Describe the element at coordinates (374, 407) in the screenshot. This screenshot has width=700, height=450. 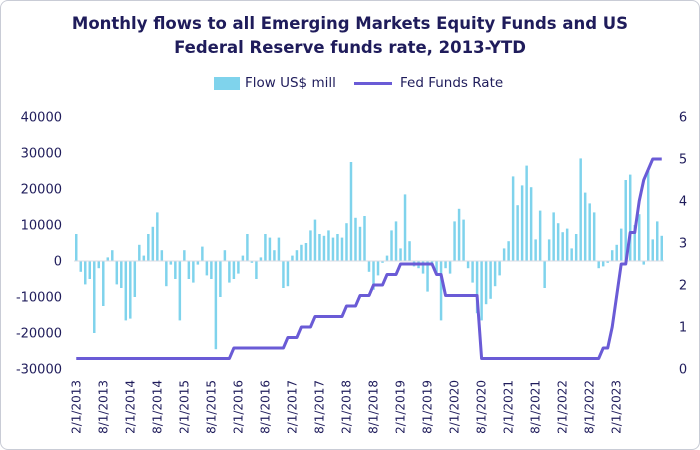
I see `x-tick-label: 8/1/2018` at that location.